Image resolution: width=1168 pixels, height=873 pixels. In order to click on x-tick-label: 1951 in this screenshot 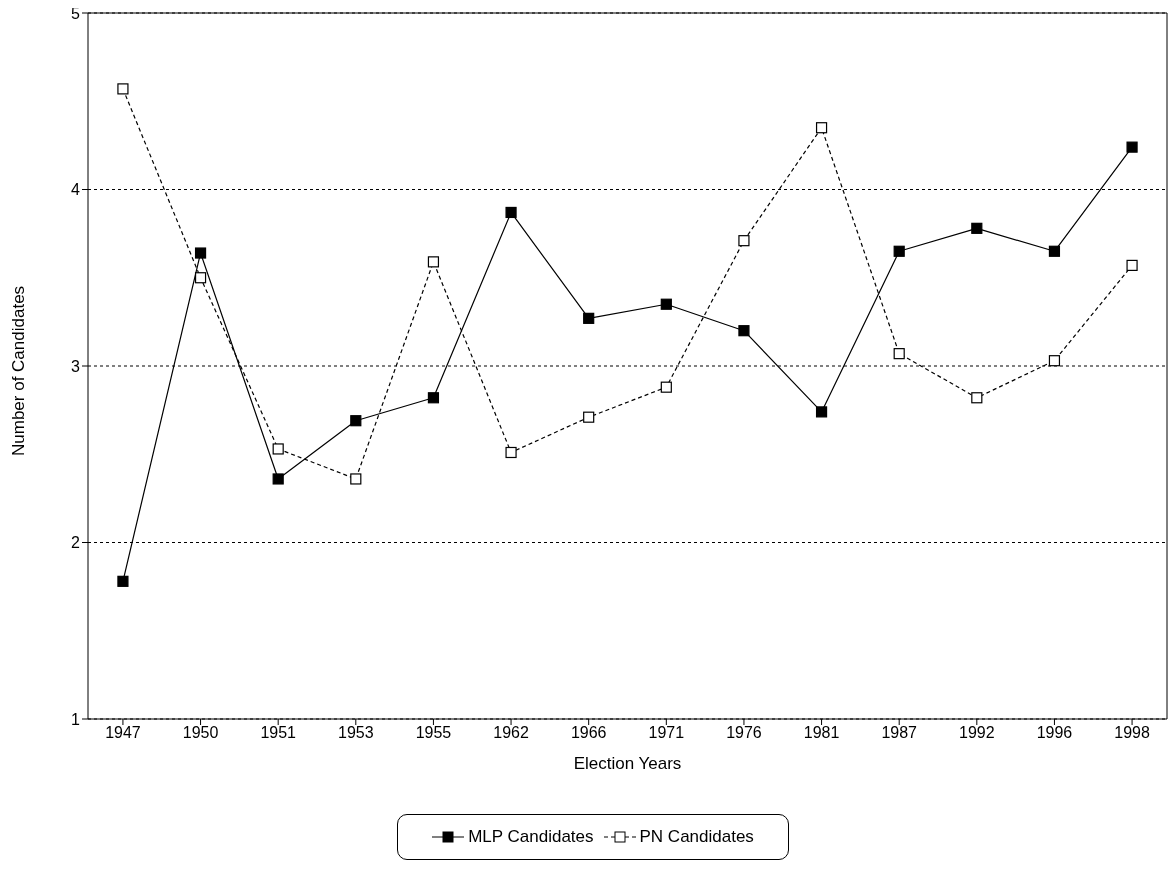, I will do `click(278, 733)`.